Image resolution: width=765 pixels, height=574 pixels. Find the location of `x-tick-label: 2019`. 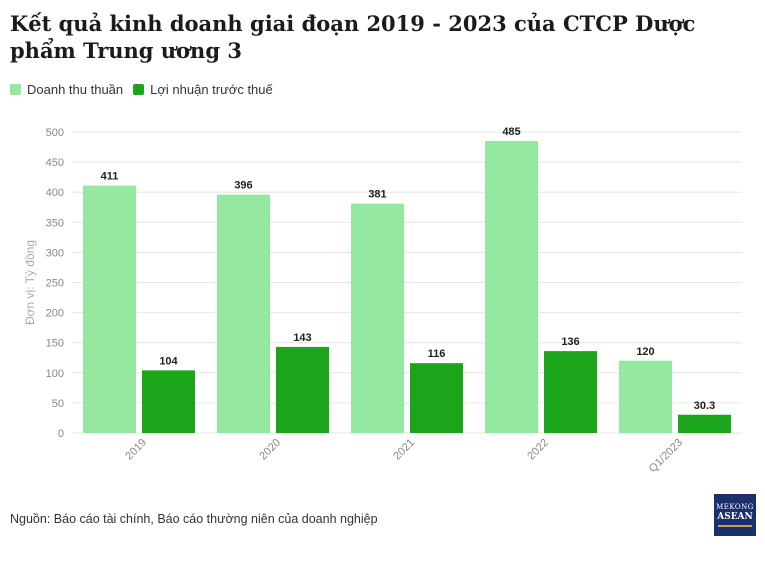

x-tick-label: 2019 is located at coordinates (136, 450).